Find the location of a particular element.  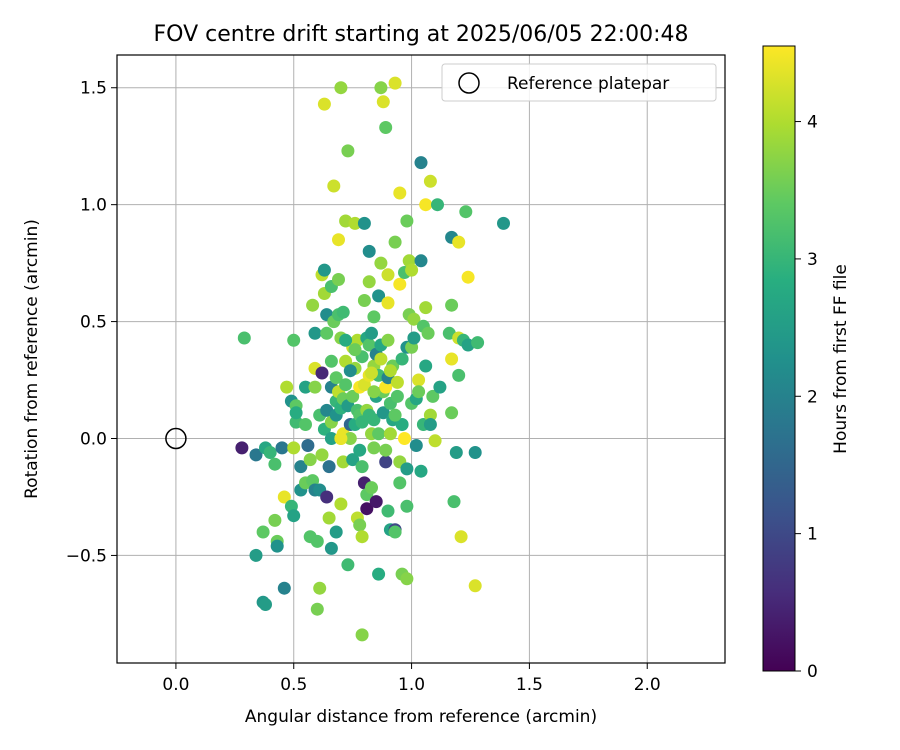

colorbar-tick-label: 0 is located at coordinates (812, 672).